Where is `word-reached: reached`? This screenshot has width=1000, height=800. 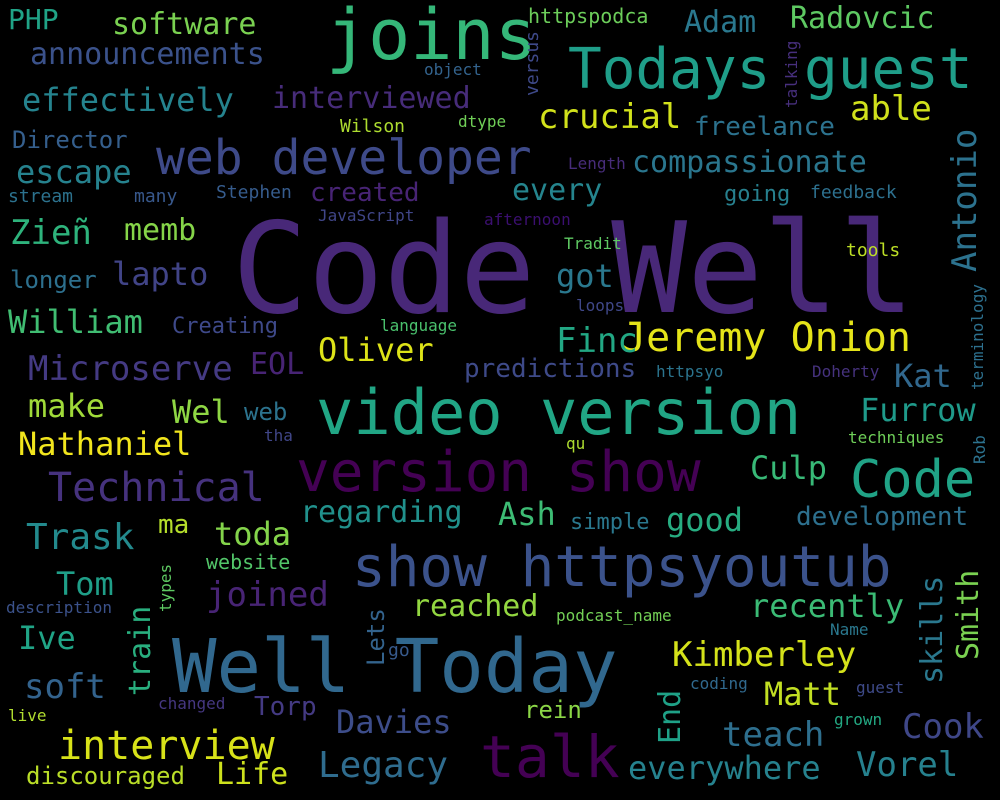 word-reached: reached is located at coordinates (475, 606).